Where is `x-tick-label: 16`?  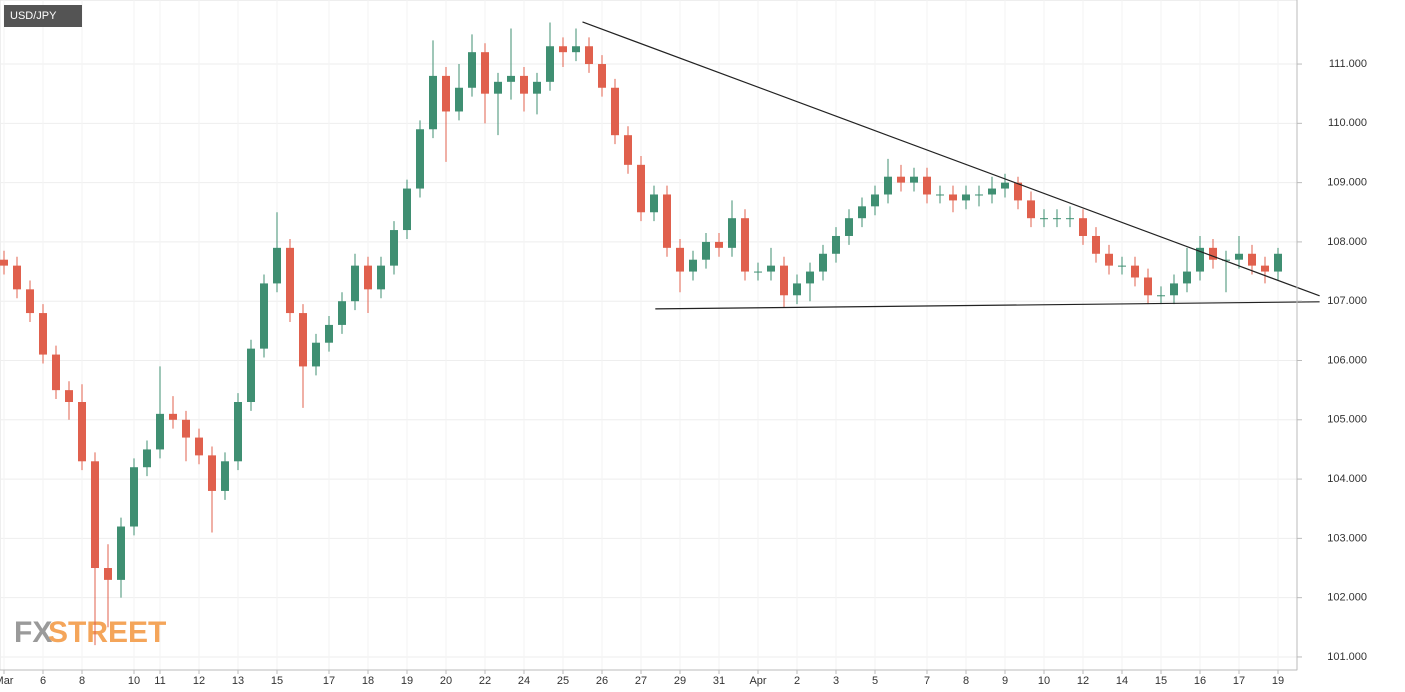 x-tick-label: 16 is located at coordinates (1200, 681).